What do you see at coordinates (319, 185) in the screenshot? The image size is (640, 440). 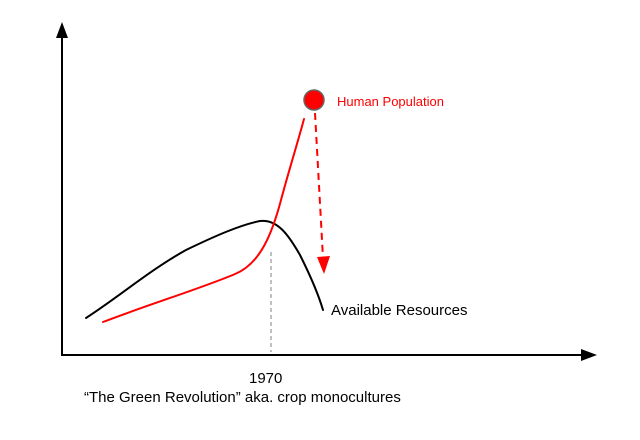 I see `decline-arrow-shaft` at bounding box center [319, 185].